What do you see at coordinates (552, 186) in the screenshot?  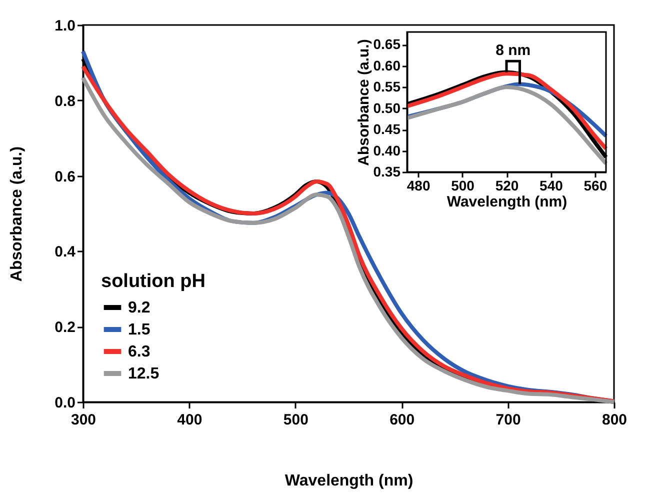 I see `x-tick-label: 540` at bounding box center [552, 186].